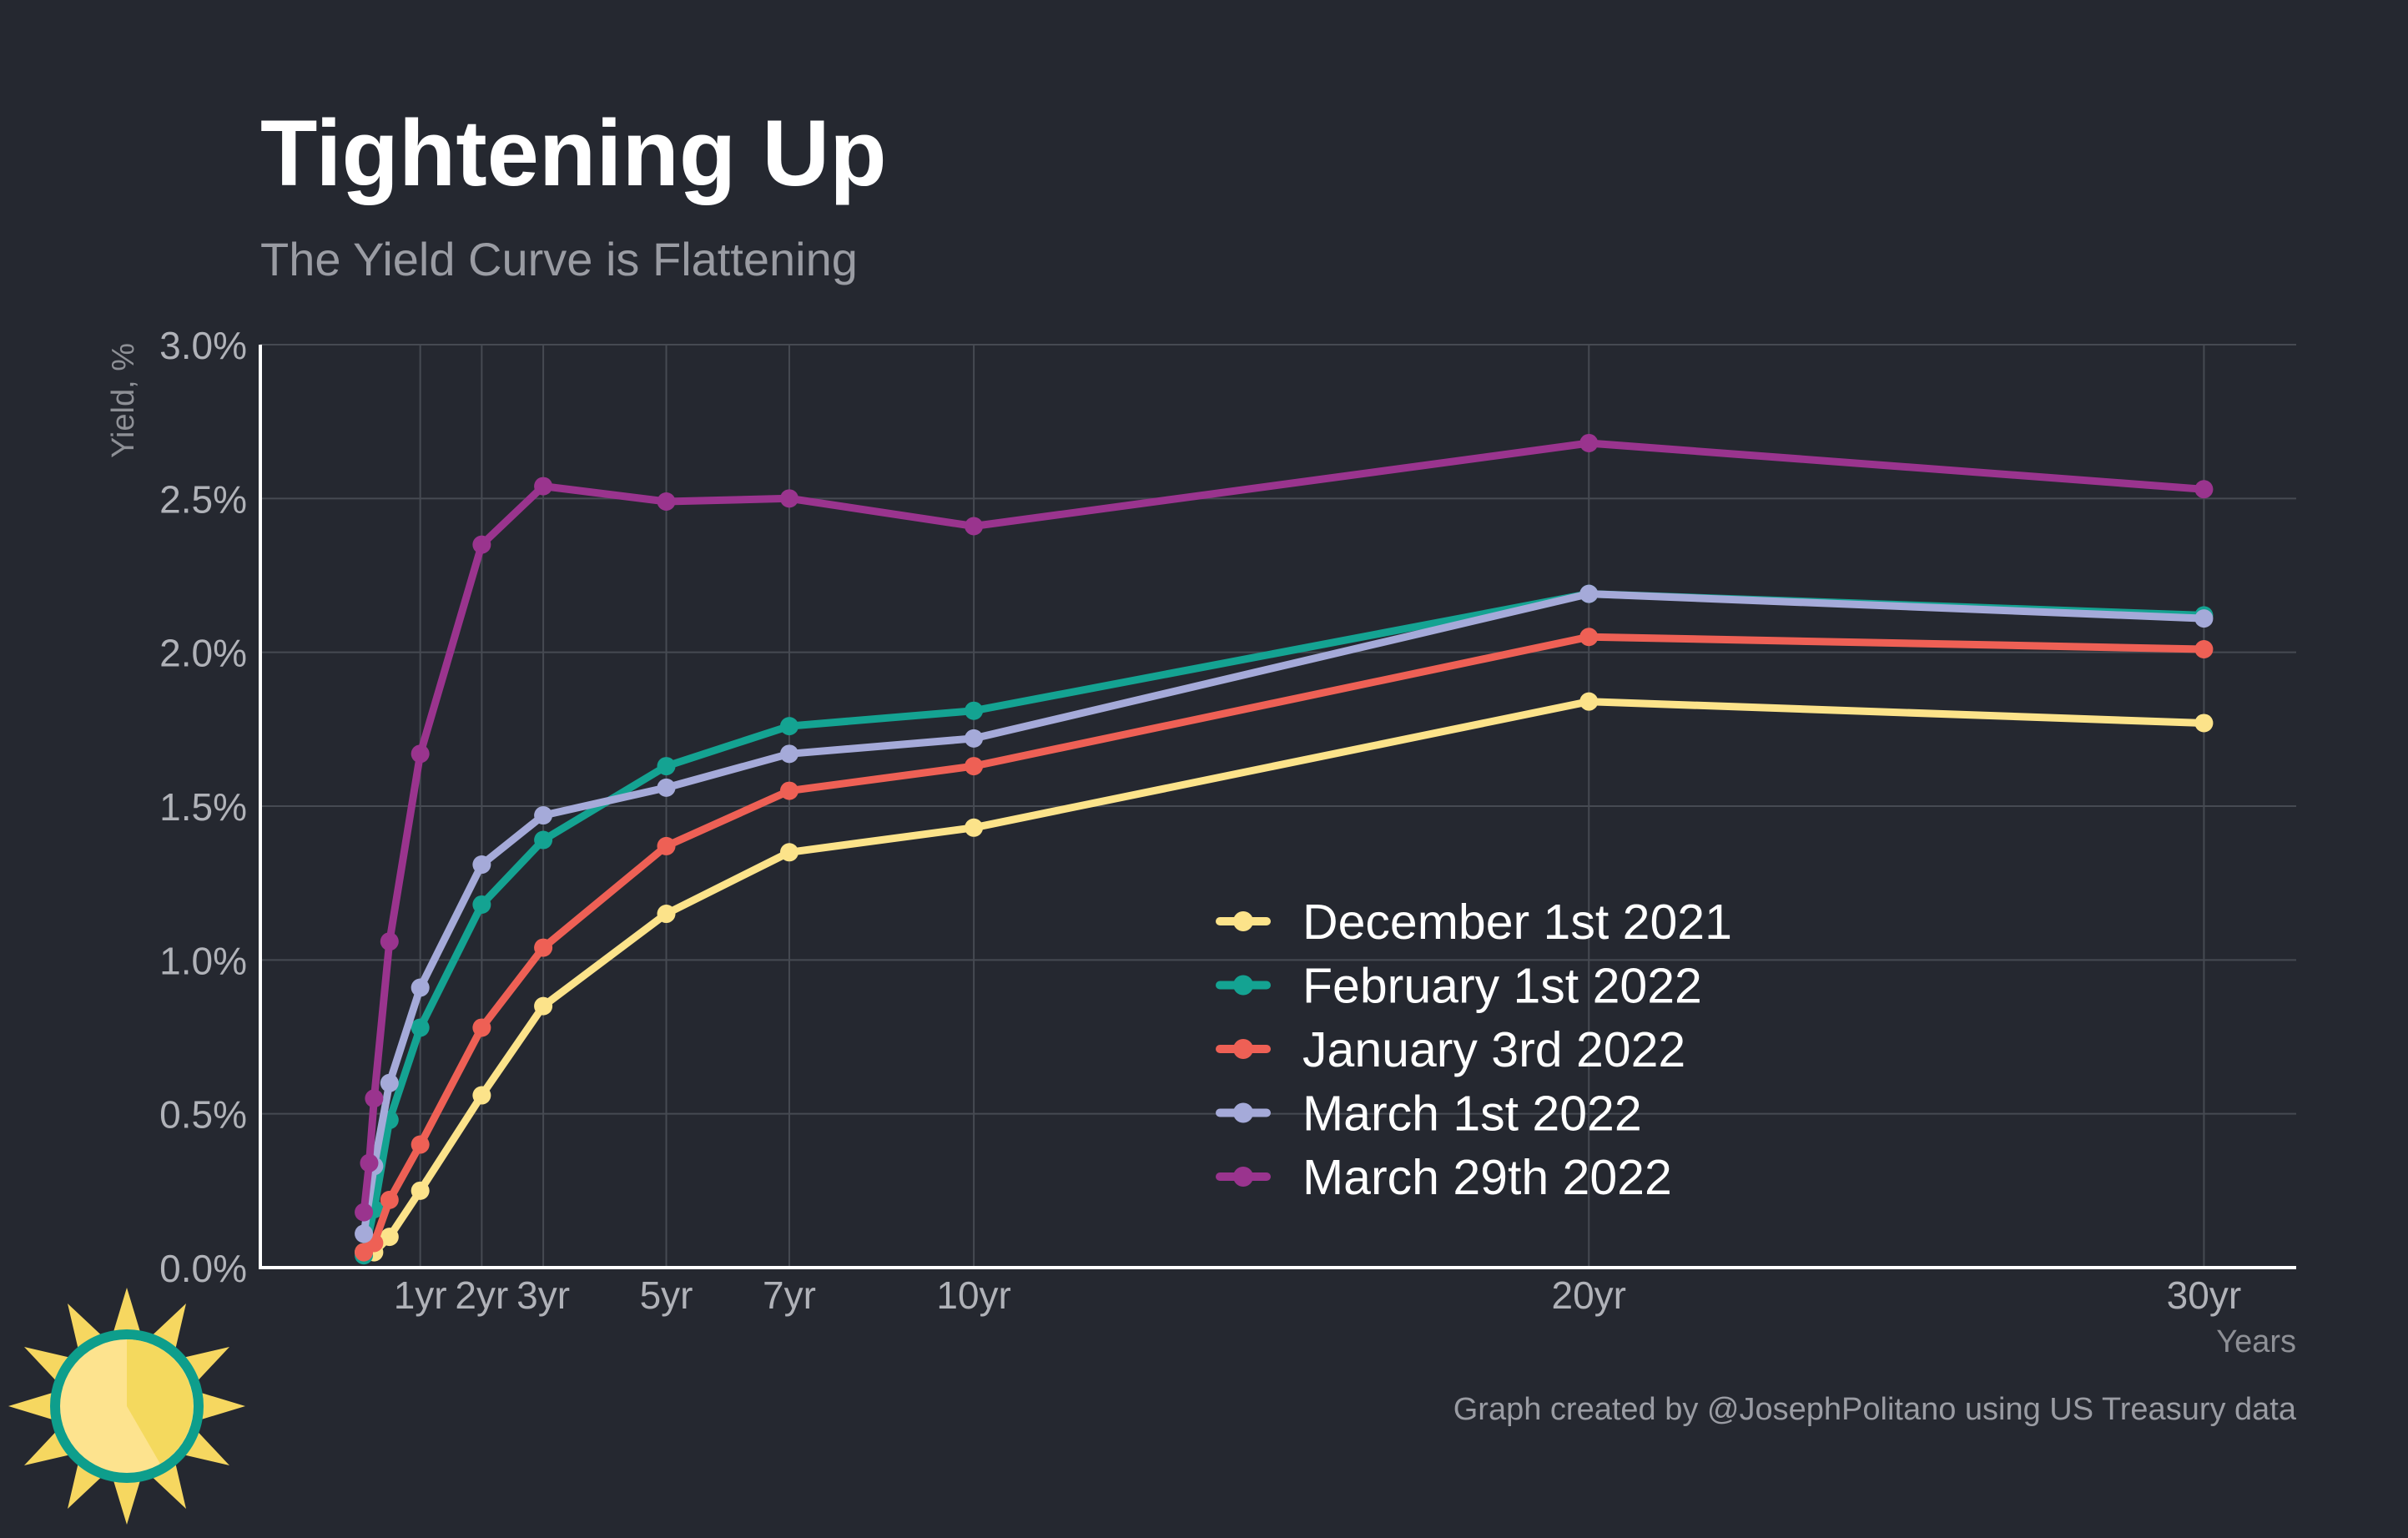 The height and width of the screenshot is (1538, 2408). Describe the element at coordinates (203, 960) in the screenshot. I see `y-tick-label: 1.0%` at that location.